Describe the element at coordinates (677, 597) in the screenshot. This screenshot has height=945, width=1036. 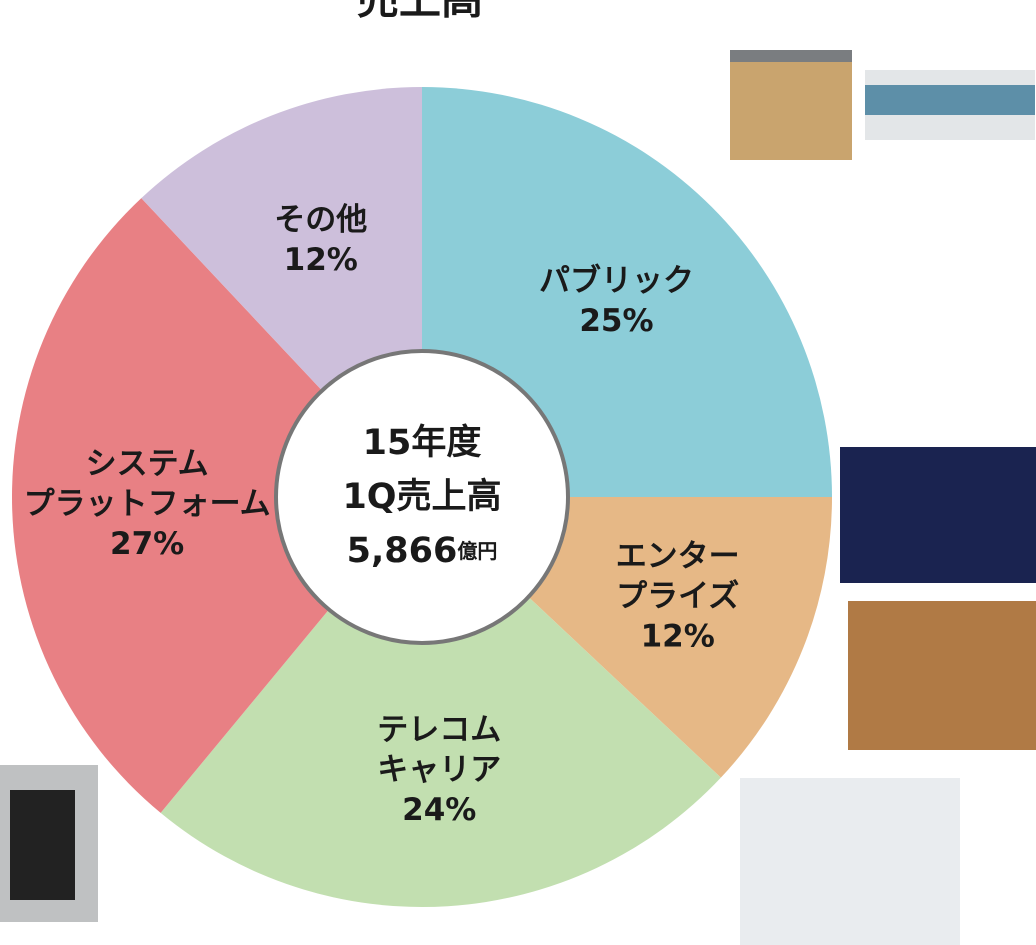
I see `slice-label: プライズ` at that location.